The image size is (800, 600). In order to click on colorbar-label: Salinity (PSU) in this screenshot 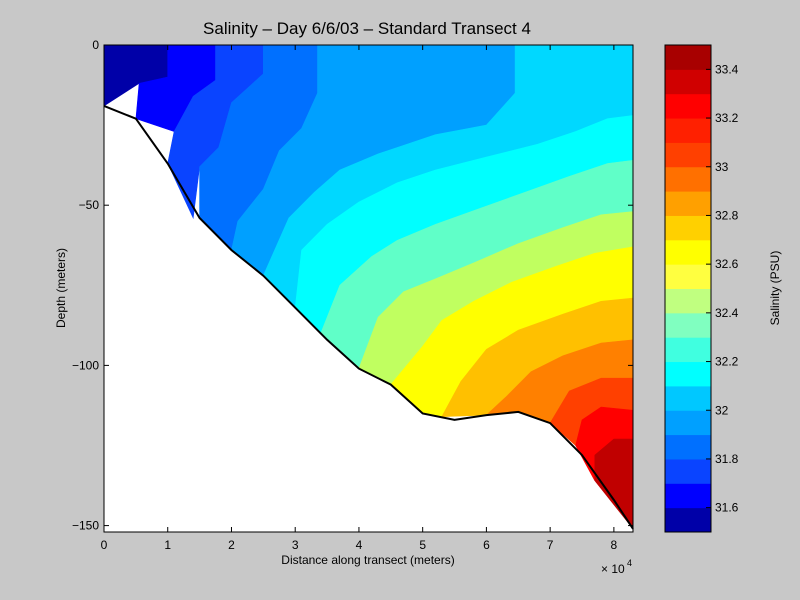, I will do `click(775, 288)`.